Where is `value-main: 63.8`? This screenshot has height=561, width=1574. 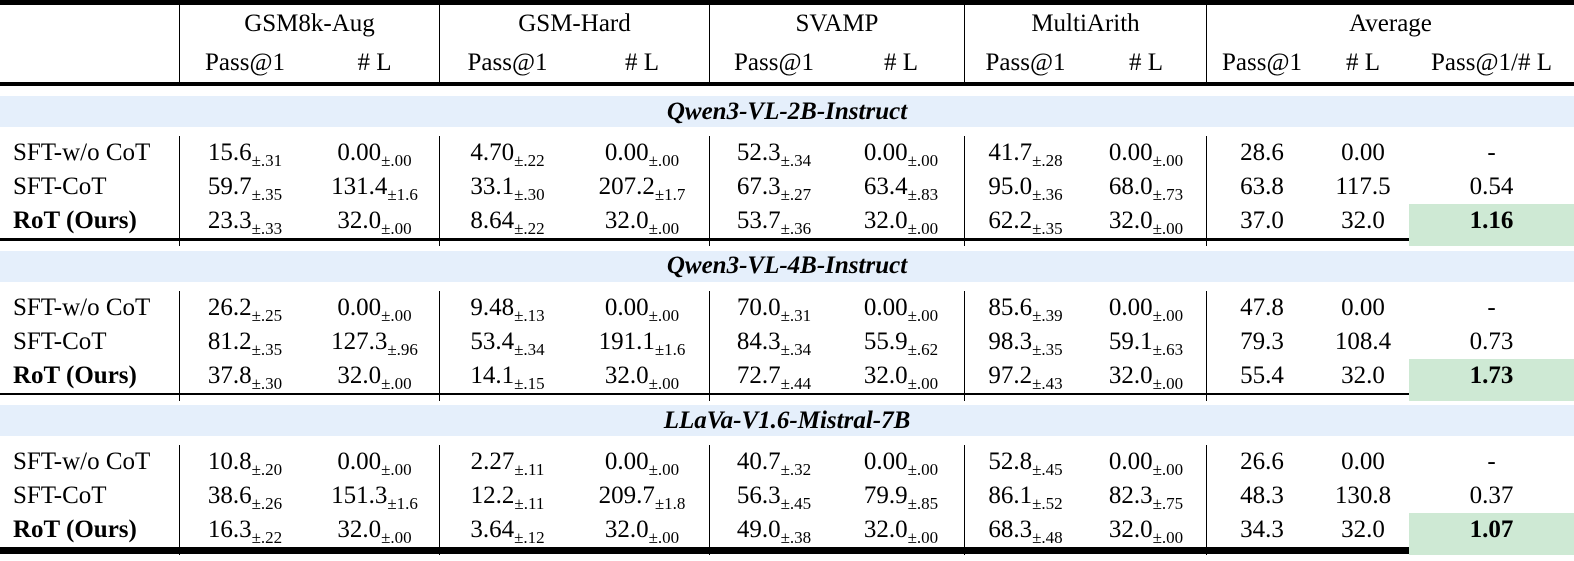 value-main: 63.8 is located at coordinates (1262, 186).